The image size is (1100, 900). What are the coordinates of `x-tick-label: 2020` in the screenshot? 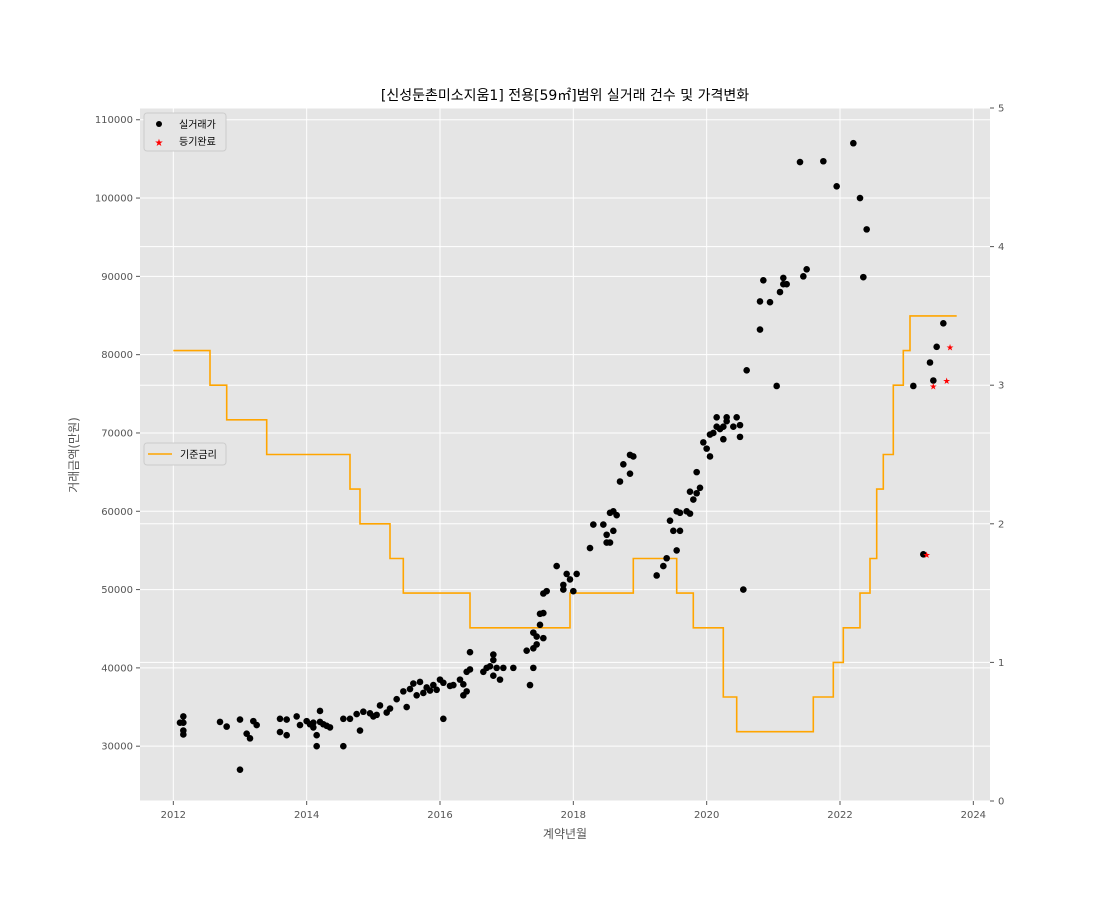 It's located at (706, 815).